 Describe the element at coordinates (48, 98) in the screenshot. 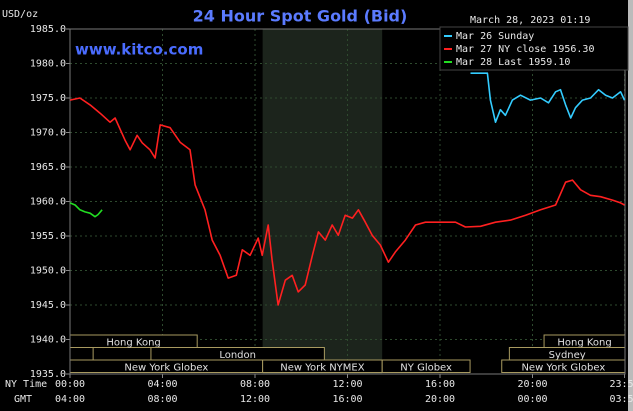

I see `y-tick-label: 1975.0` at that location.